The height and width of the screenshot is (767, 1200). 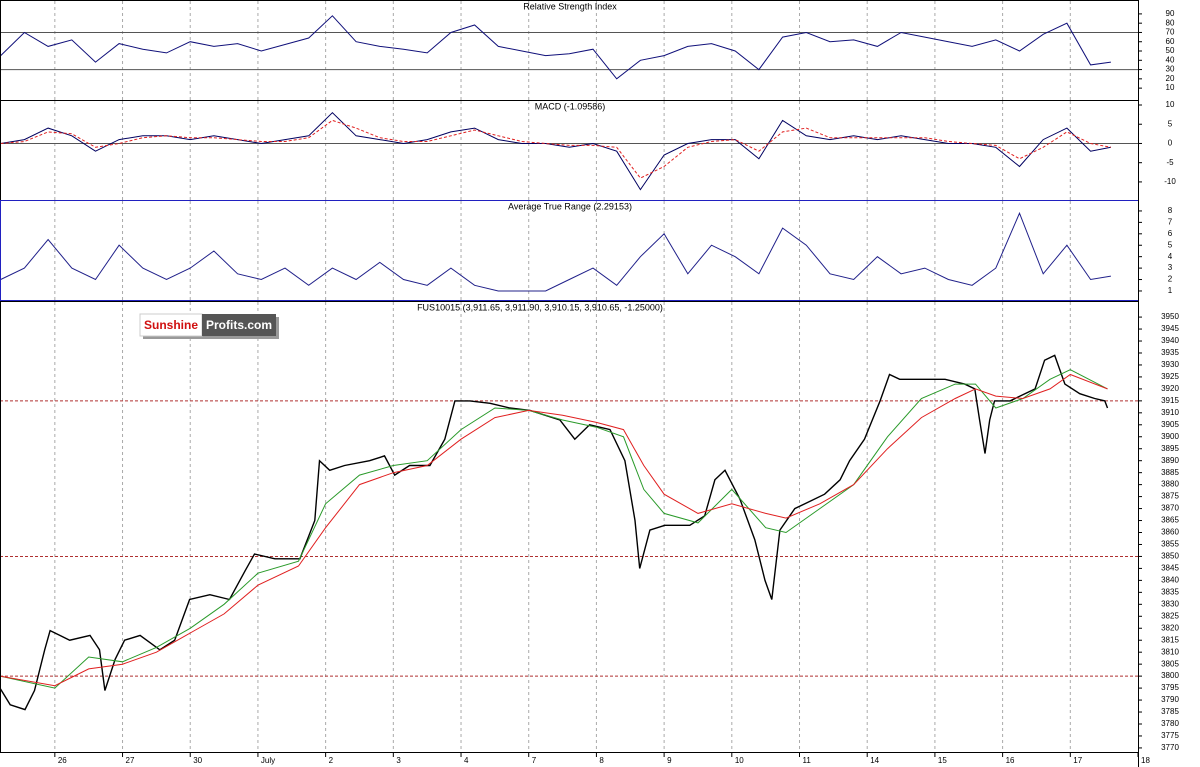 I want to click on x-tick-label: 8, so click(x=601, y=760).